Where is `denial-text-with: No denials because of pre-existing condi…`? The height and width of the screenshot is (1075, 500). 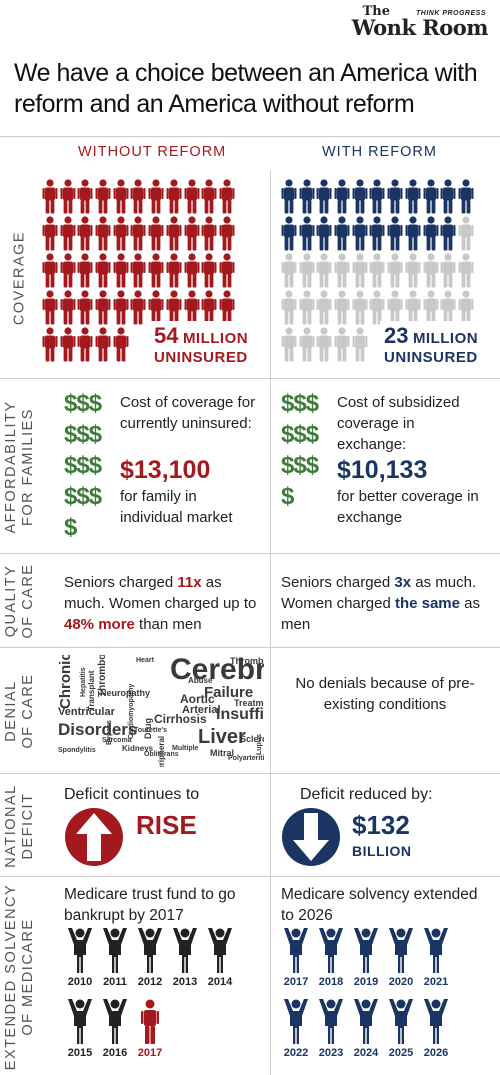 denial-text-with: No denials because of pre-existing condi… is located at coordinates (385, 694).